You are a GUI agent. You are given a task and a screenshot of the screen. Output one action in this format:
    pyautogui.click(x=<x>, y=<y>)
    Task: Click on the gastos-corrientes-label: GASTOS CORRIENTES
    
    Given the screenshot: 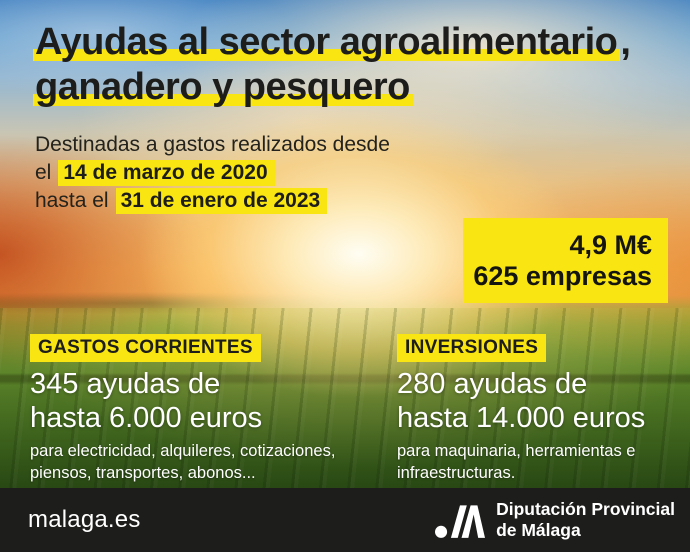 What is the action you would take?
    pyautogui.click(x=145, y=348)
    